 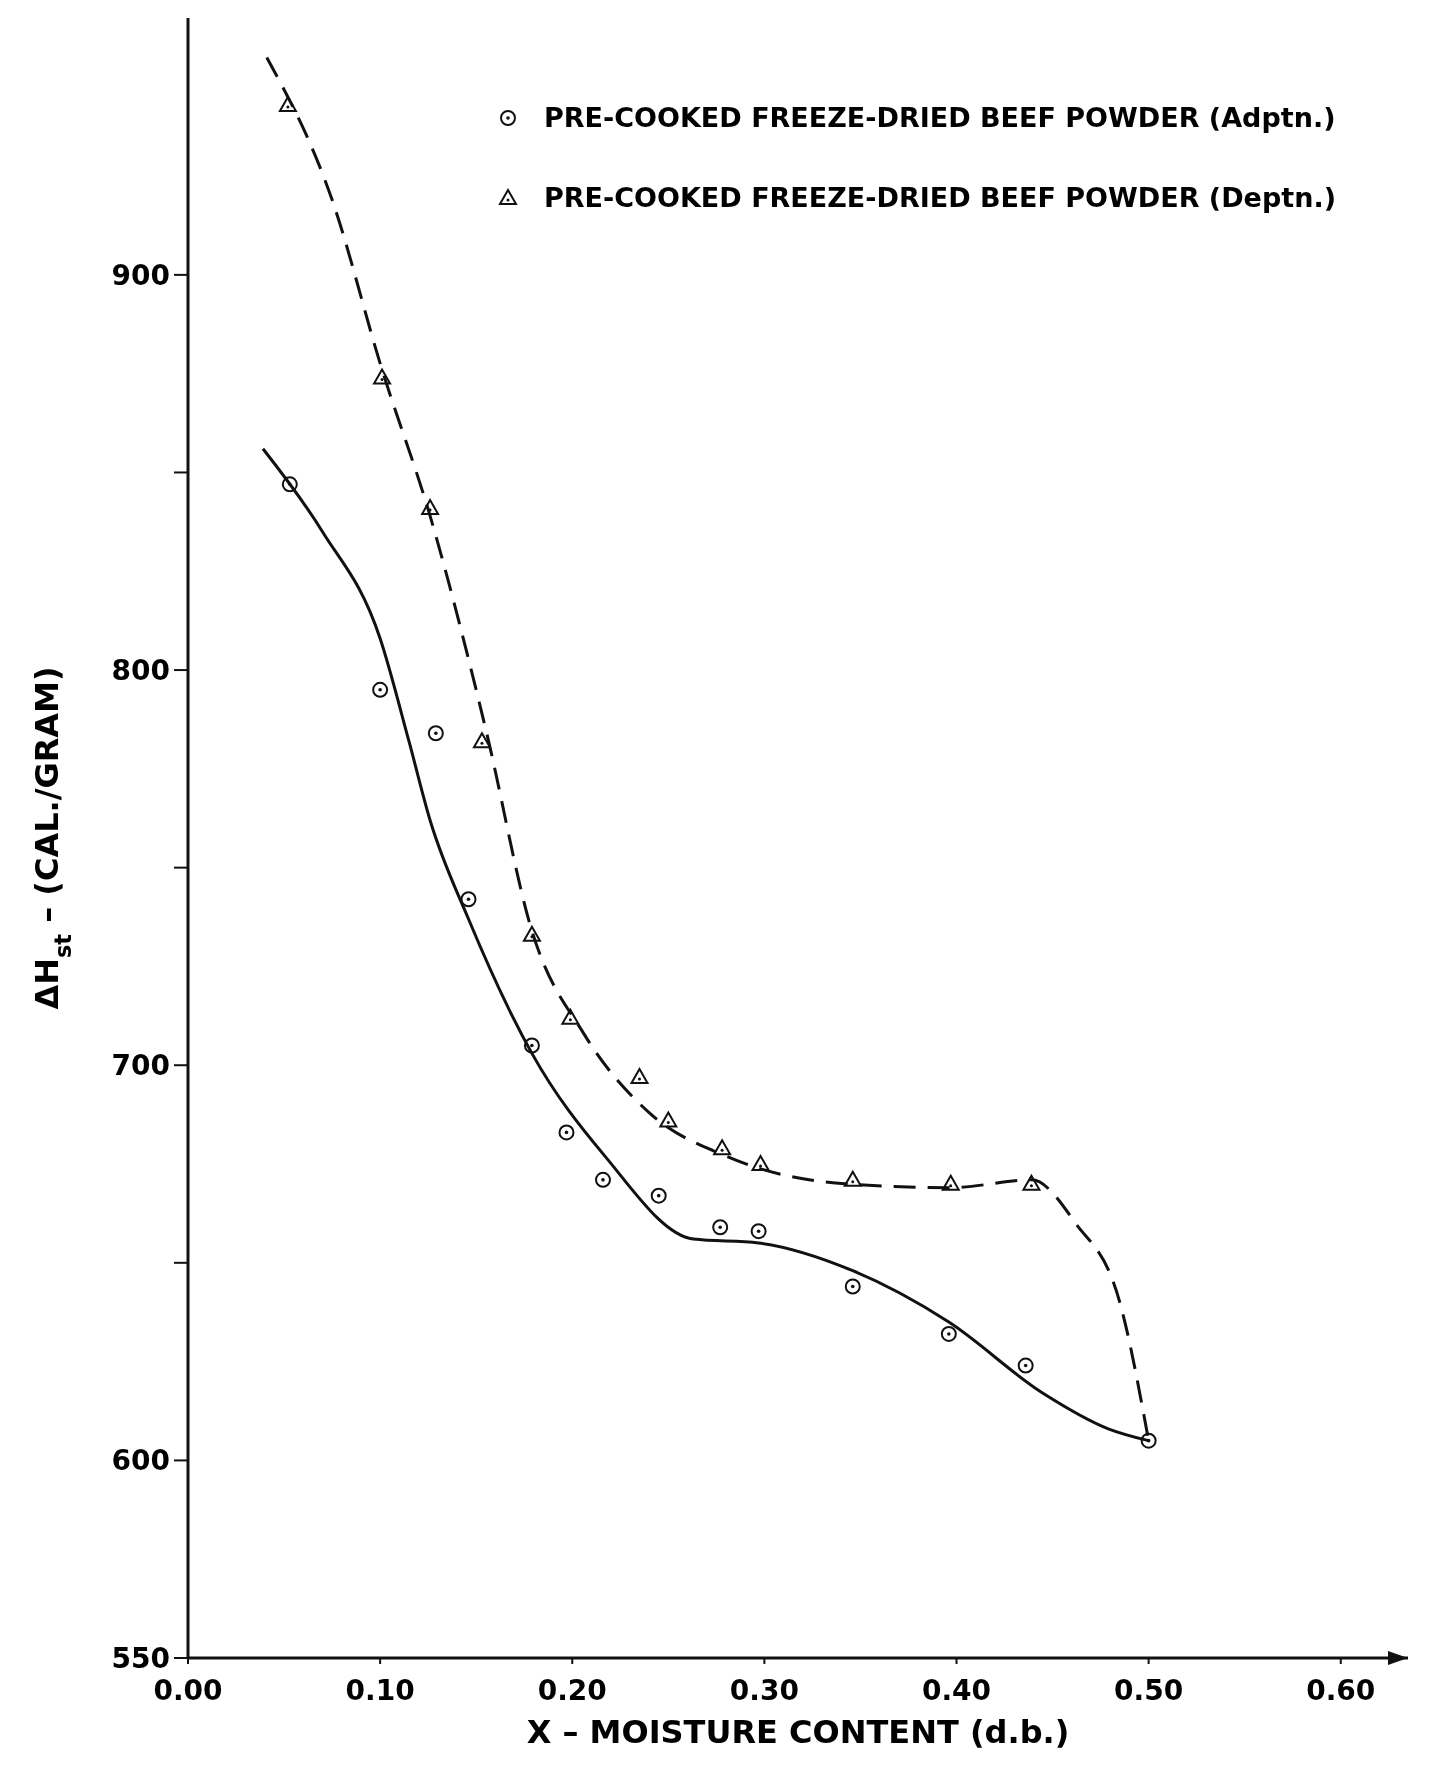 What do you see at coordinates (764, 1690) in the screenshot?
I see `x-tick-label: 0.30` at bounding box center [764, 1690].